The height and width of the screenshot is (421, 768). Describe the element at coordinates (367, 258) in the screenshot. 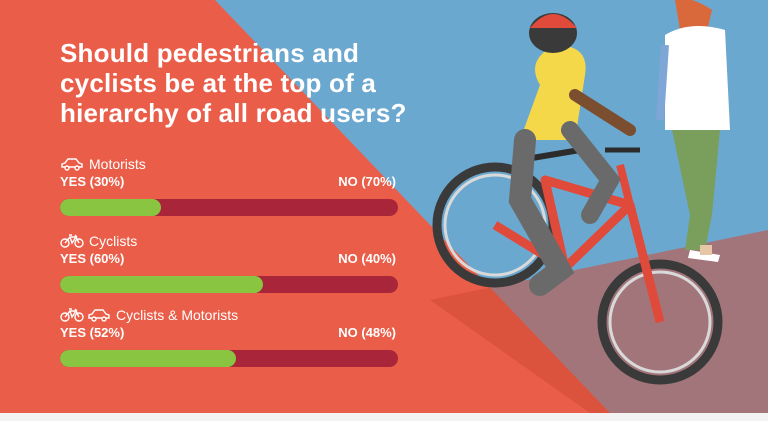

I see `no-label: NO (40%)` at that location.